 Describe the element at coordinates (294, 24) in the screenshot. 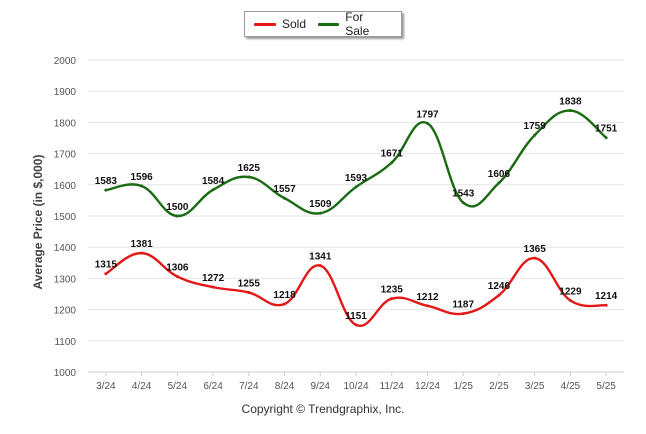

I see `legend-label-sold: Sold` at that location.